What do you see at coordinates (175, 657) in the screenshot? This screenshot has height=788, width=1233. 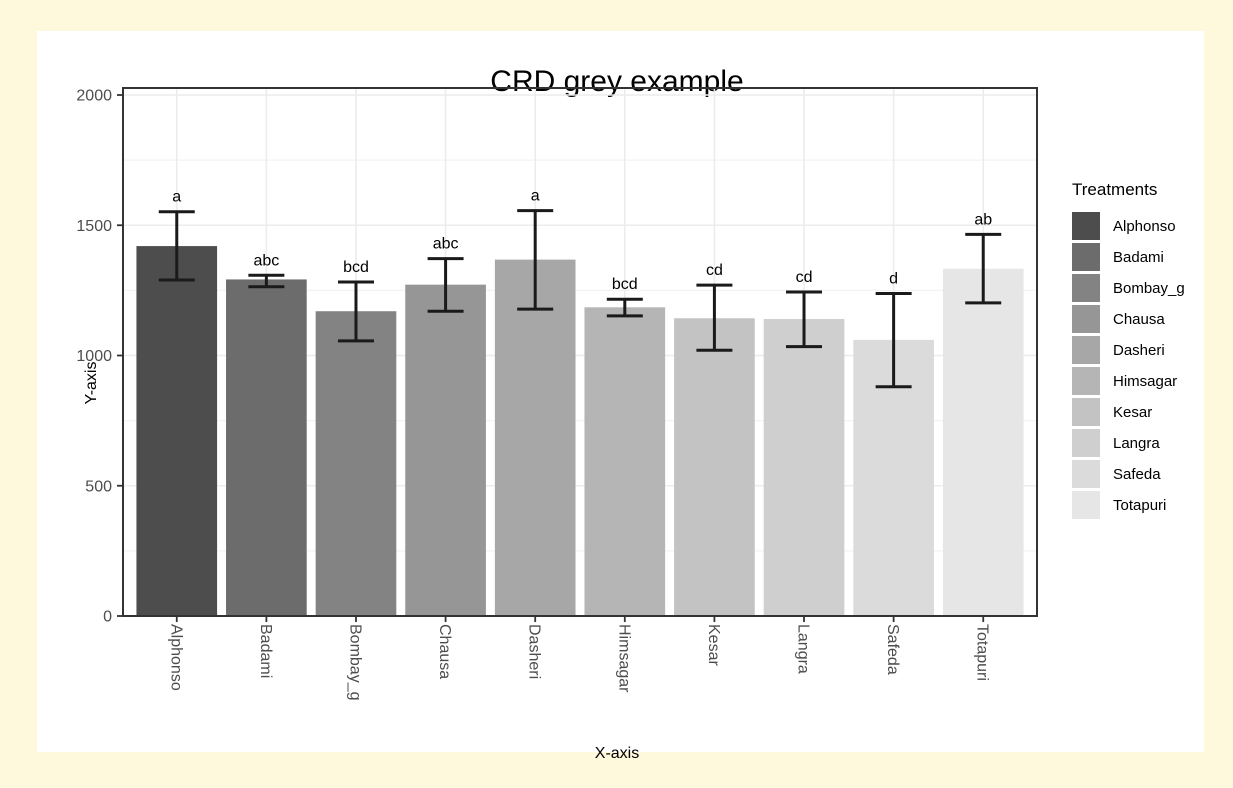 I see `x-tick-label: Alphonso` at bounding box center [175, 657].